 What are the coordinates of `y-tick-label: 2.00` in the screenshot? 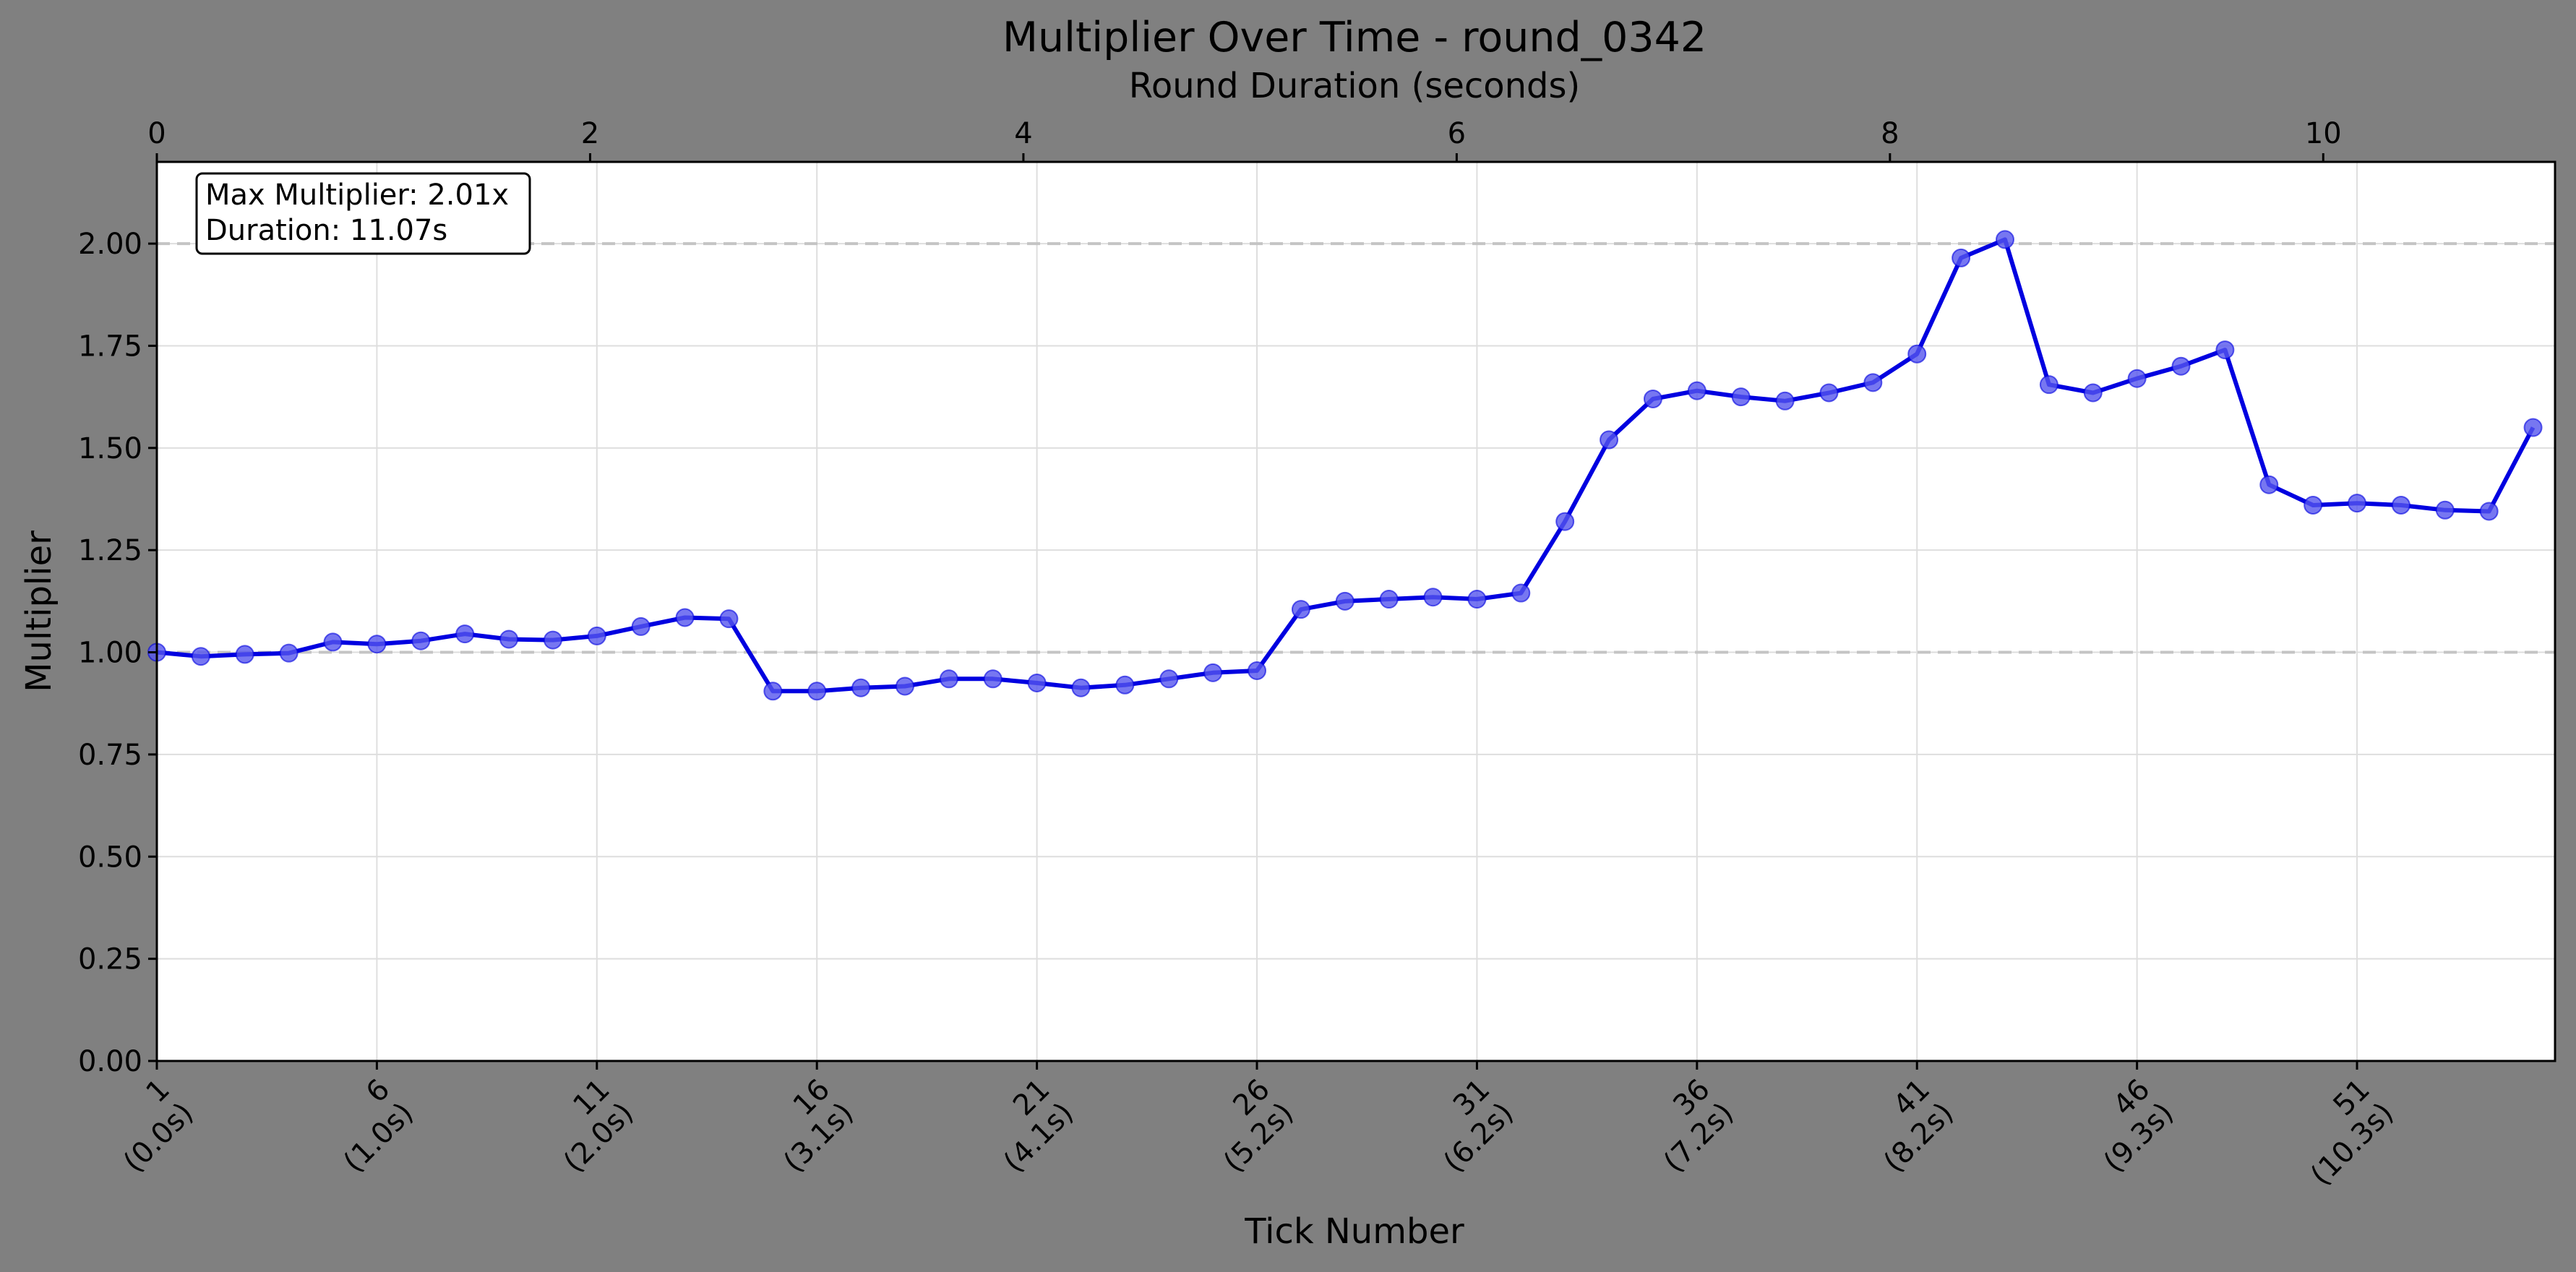 It's located at (110, 244).